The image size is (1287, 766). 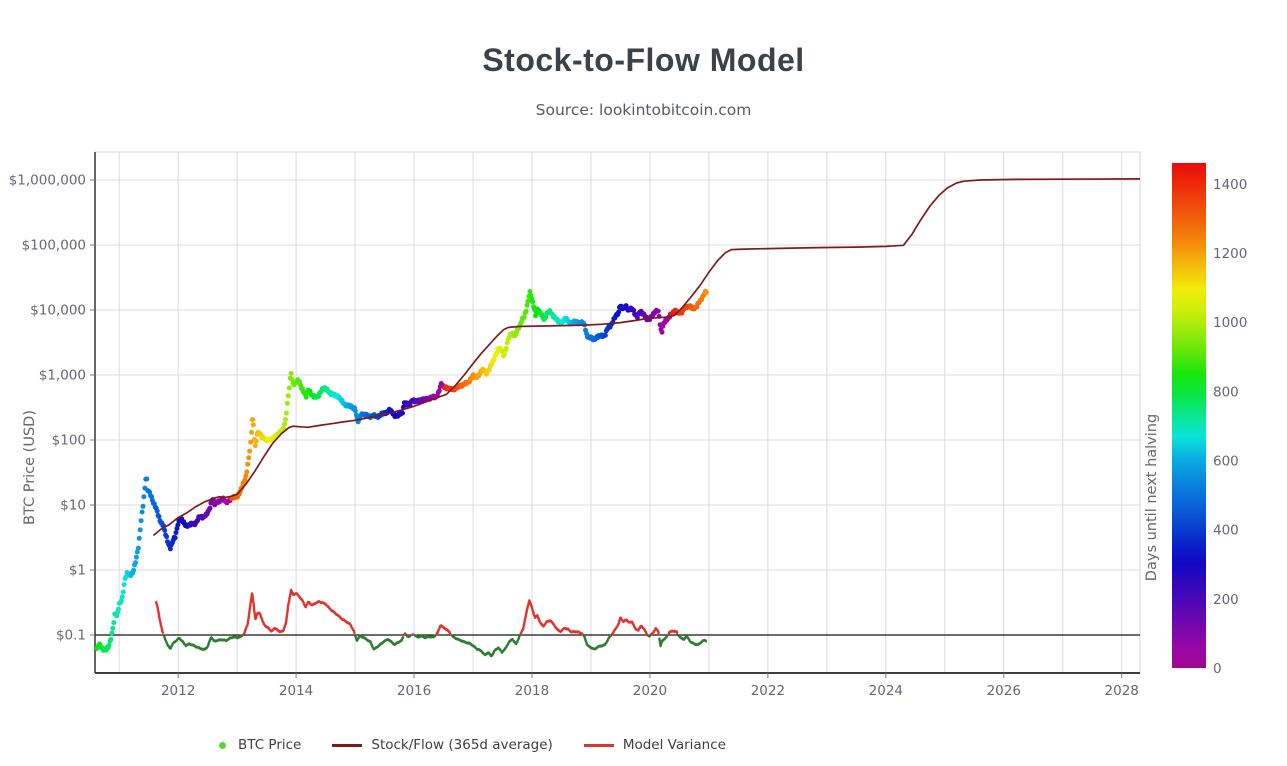 I want to click on svg-text: 1200, so click(x=1230, y=254).